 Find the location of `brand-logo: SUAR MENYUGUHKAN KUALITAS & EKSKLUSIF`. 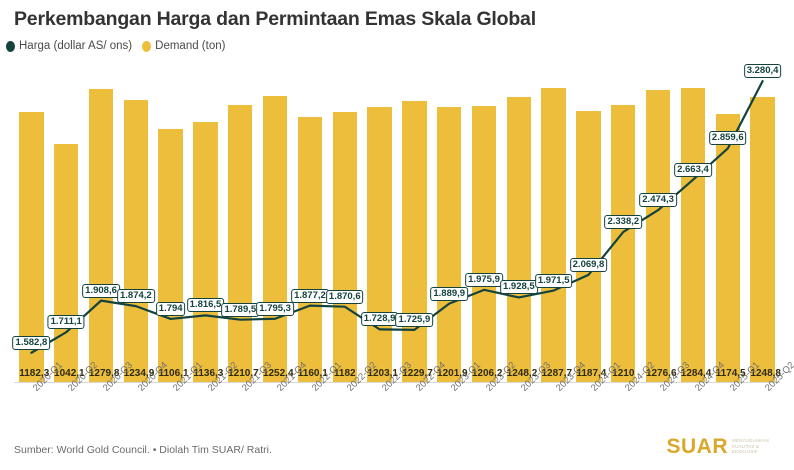

brand-logo: SUAR MENYUGUHKAN KUALITAS & EKSKLUSIF is located at coordinates (725, 446).